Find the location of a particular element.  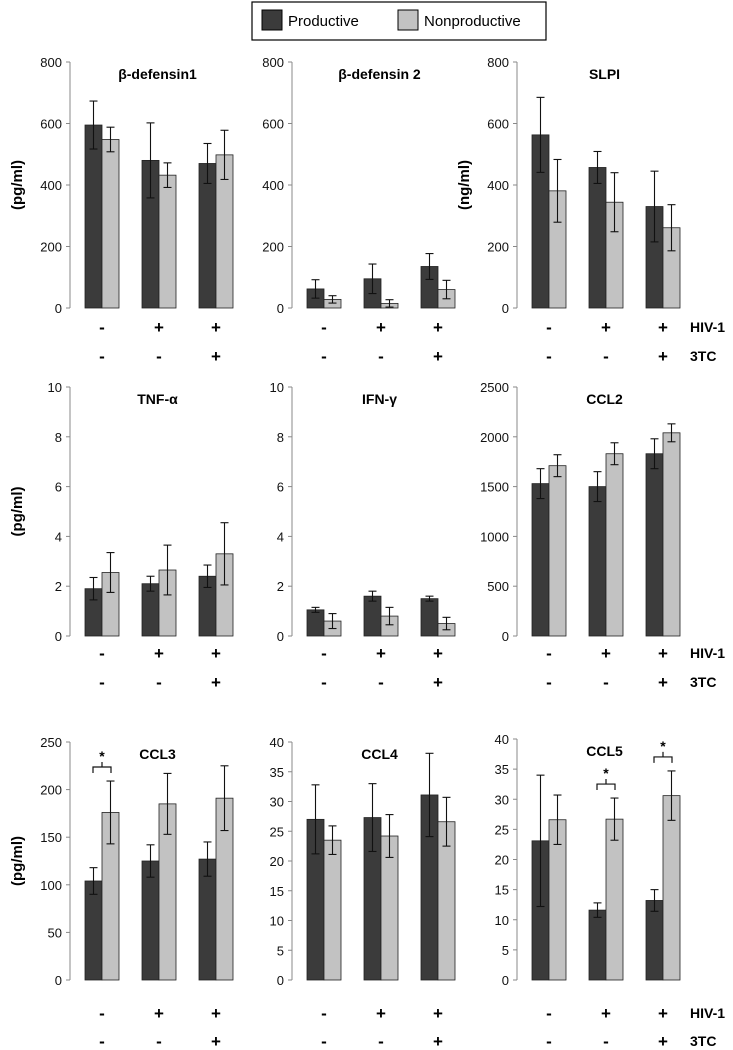

panel--defensin1: 0 200 400 600 800 β-defensin1 (pg/ml) - - + - + + is located at coordinates (121, 210).